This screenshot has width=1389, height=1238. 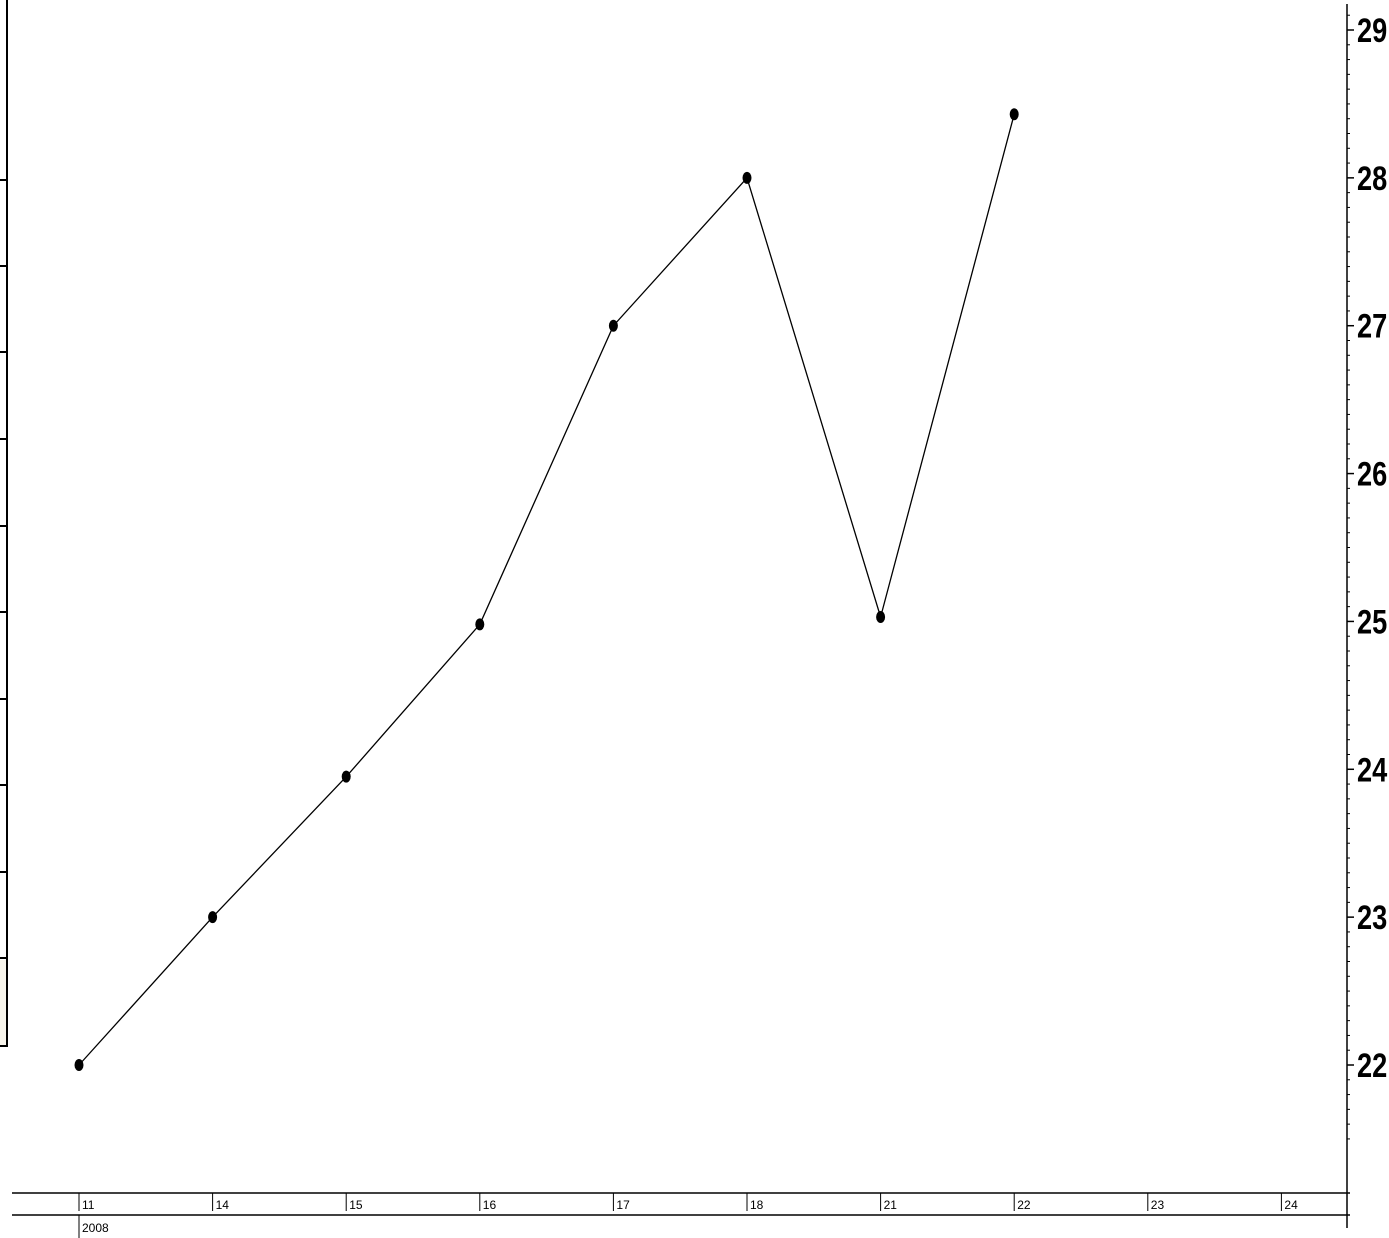 What do you see at coordinates (4, 1003) in the screenshot?
I see `left-panel-fill` at bounding box center [4, 1003].